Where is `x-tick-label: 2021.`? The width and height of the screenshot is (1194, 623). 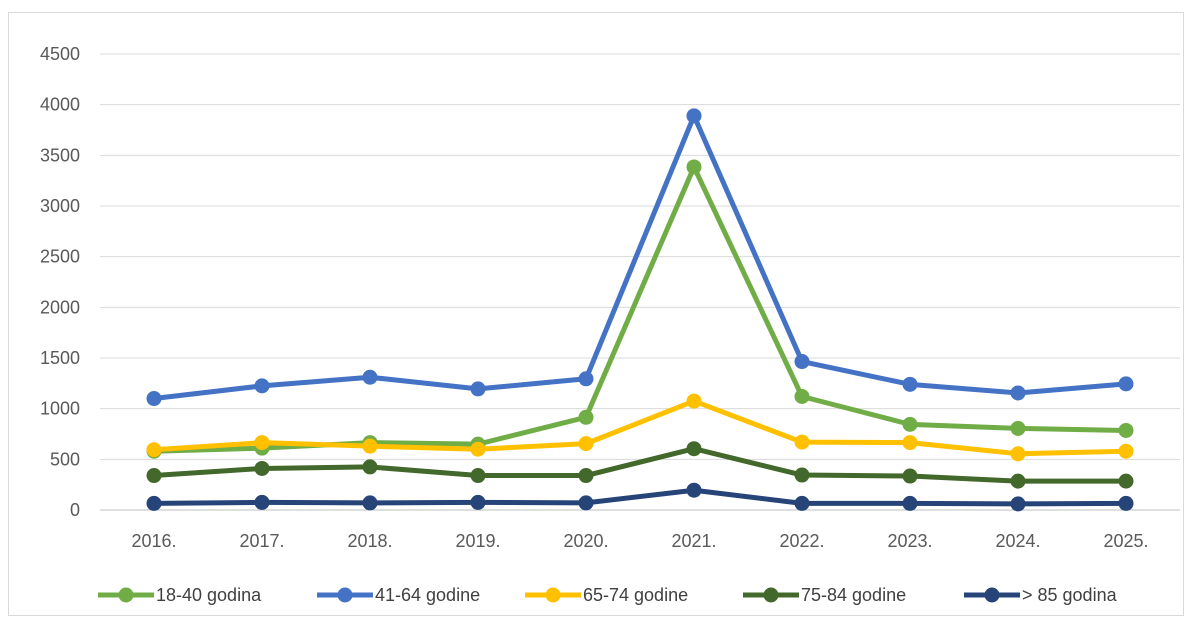
x-tick-label: 2021. is located at coordinates (693, 541).